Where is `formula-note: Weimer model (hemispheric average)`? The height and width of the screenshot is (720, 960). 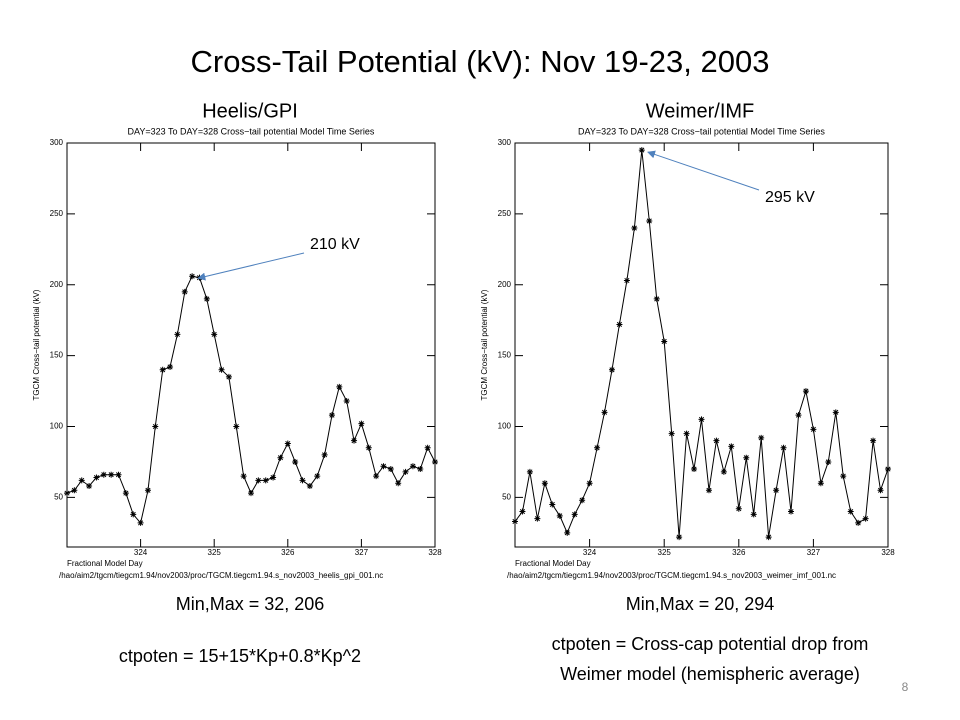
formula-note: Weimer model (hemispheric average) is located at coordinates (710, 674).